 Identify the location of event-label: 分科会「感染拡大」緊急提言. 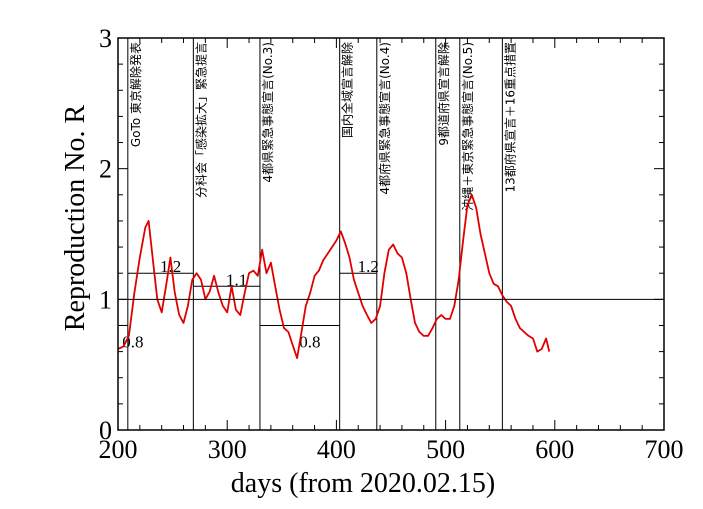
(200, 120).